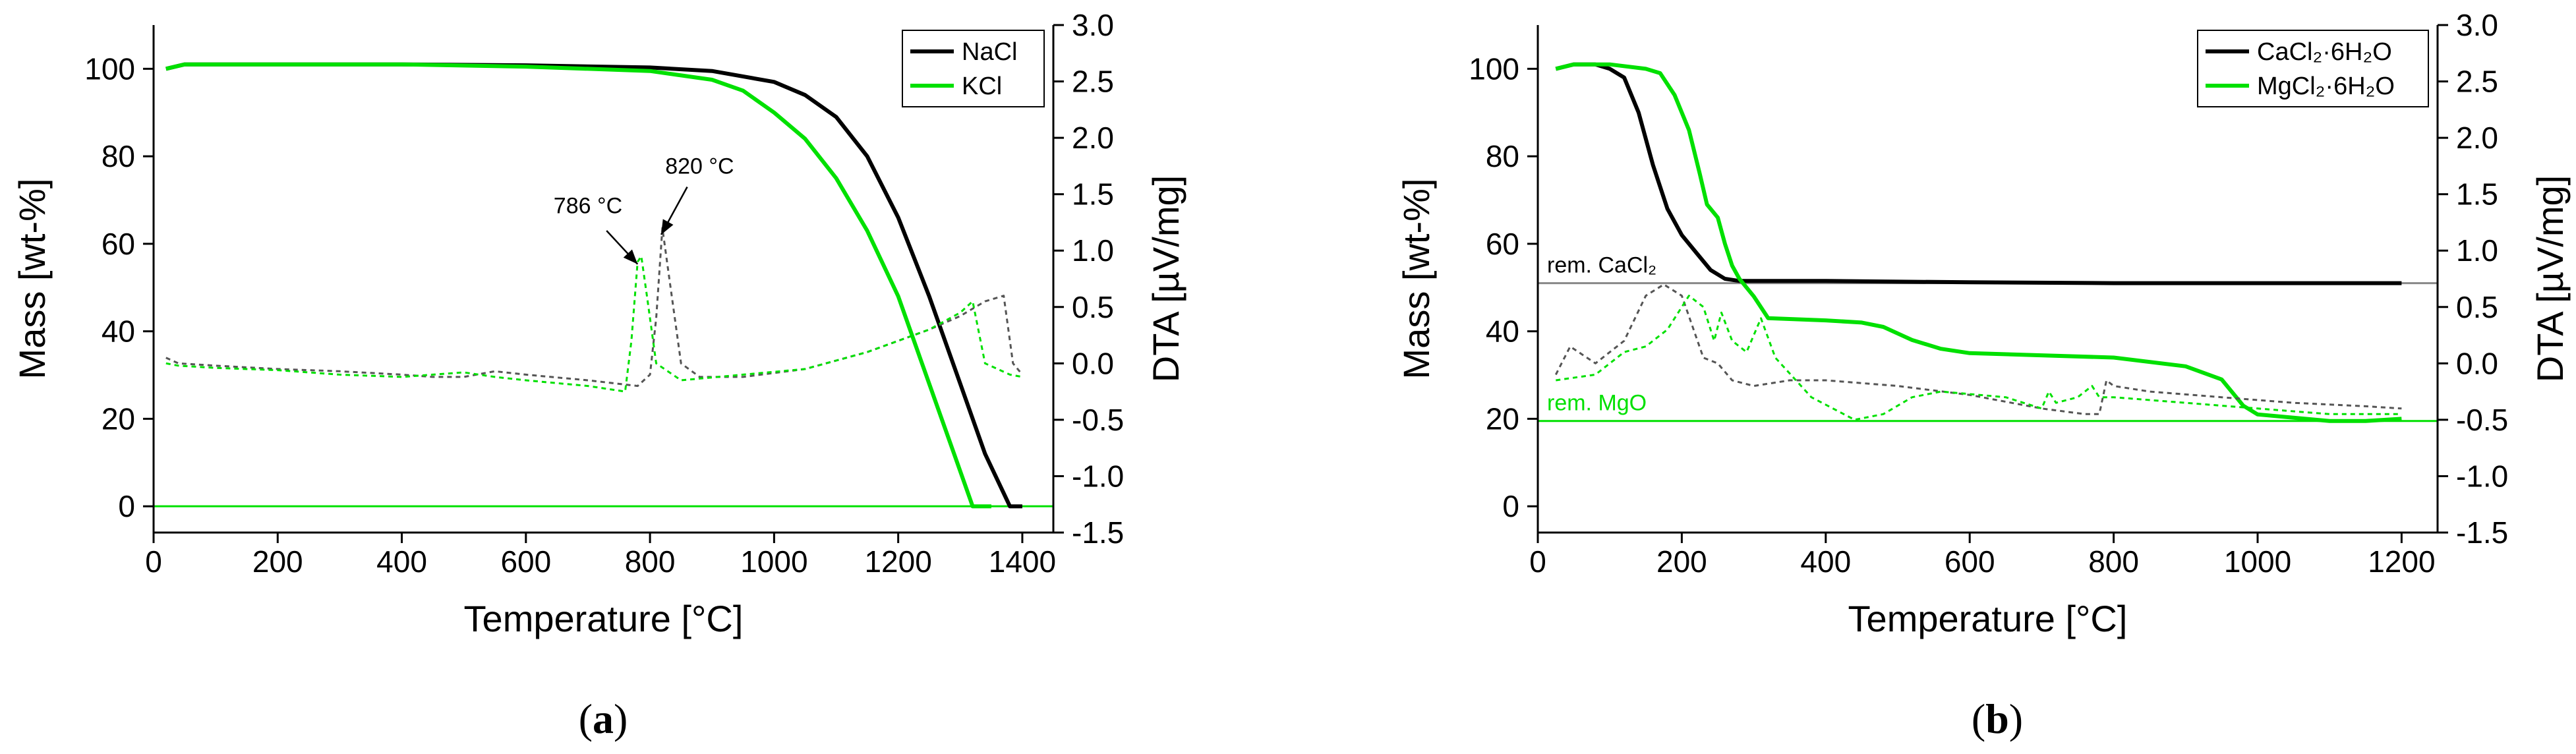 This screenshot has width=2576, height=754. What do you see at coordinates (594, 324) in the screenshot?
I see `series-line-kcl-dta` at bounding box center [594, 324].